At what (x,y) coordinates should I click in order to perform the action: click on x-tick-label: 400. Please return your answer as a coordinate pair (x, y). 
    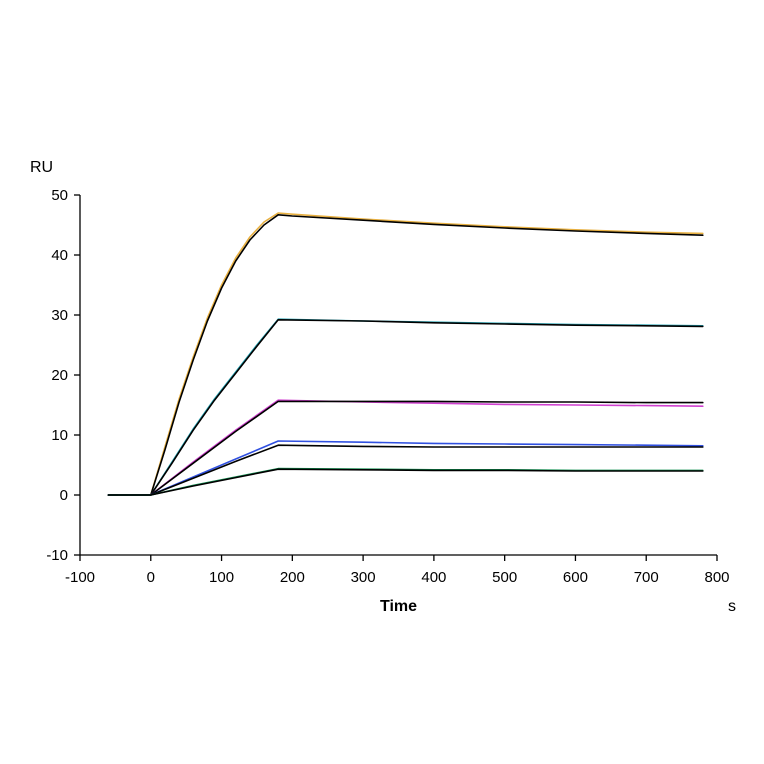
    Looking at the image, I should click on (433, 577).